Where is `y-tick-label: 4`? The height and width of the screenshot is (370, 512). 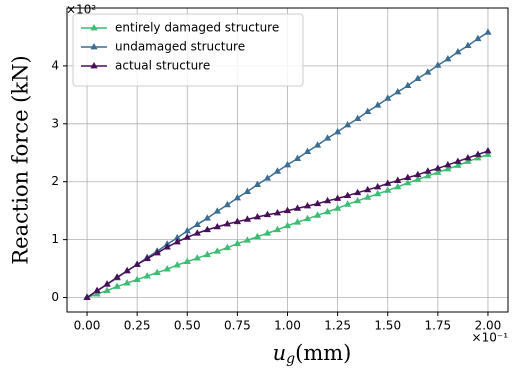 y-tick-label: 4 is located at coordinates (55, 65).